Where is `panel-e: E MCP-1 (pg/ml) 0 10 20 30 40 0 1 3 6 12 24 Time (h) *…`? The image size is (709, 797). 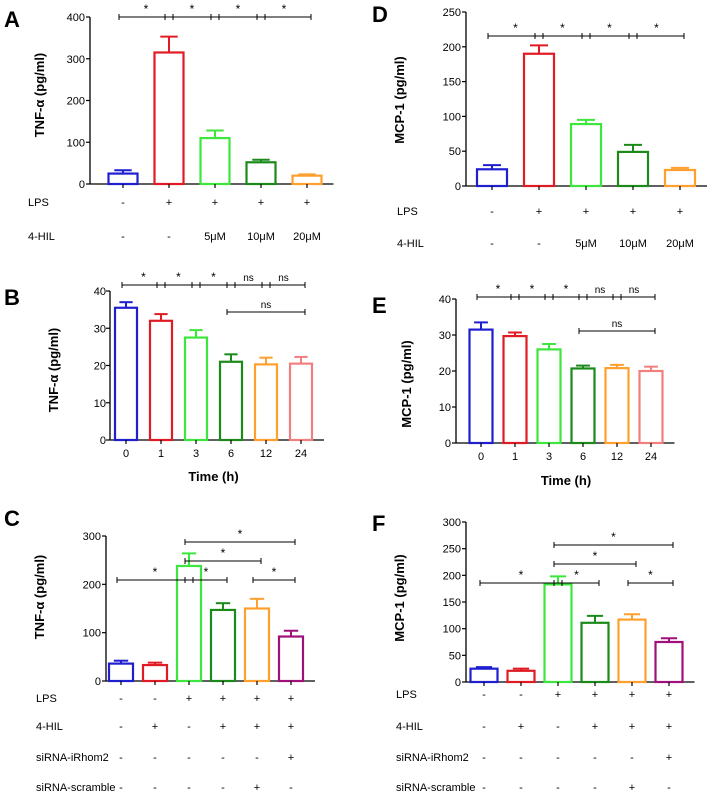 panel-e: E MCP-1 (pg/ml) 0 10 20 30 40 0 1 3 6 12 24 Time (h) *… is located at coordinates (523, 385).